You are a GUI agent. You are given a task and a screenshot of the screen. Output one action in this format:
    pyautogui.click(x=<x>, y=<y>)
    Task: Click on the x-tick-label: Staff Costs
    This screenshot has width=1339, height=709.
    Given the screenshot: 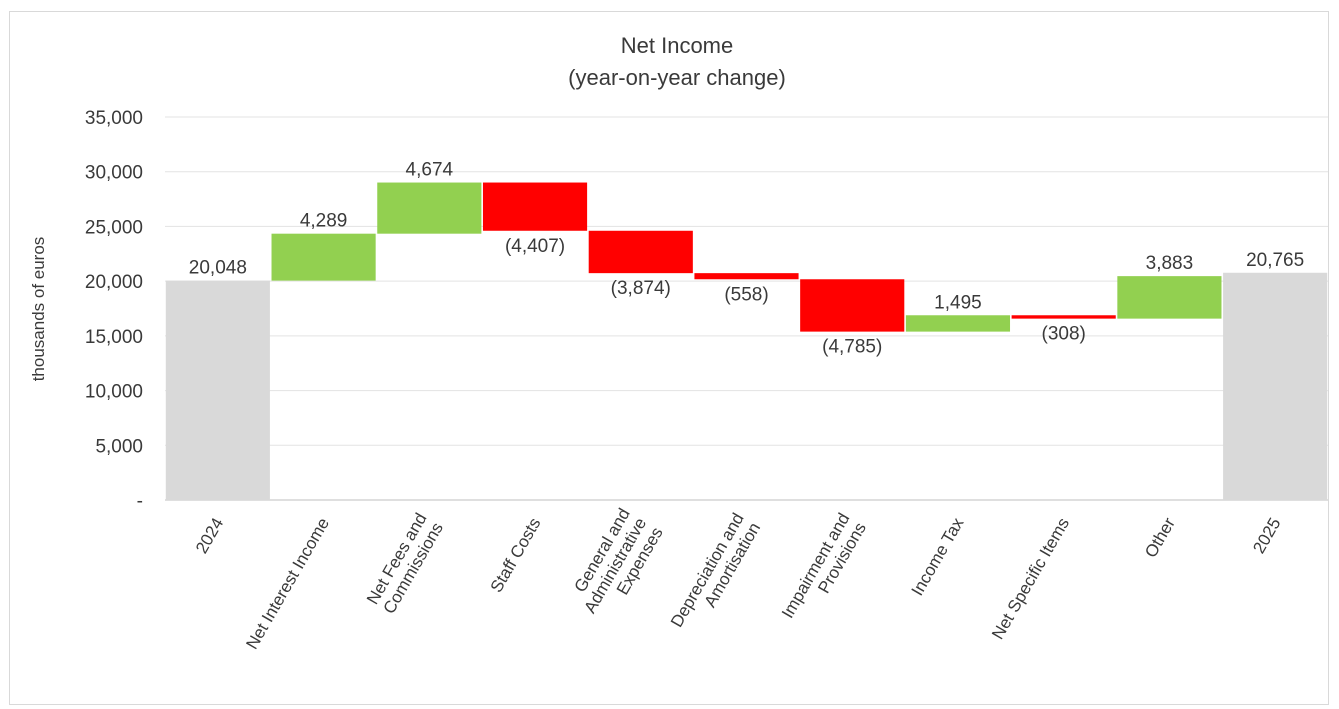 What is the action you would take?
    pyautogui.click(x=516, y=555)
    